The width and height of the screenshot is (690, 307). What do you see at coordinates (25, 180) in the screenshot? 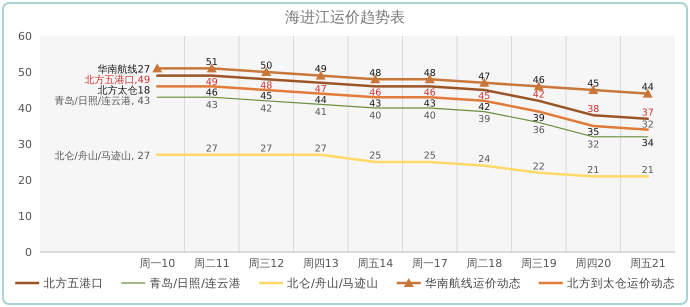
I see `y-tick-label: 20` at bounding box center [25, 180].